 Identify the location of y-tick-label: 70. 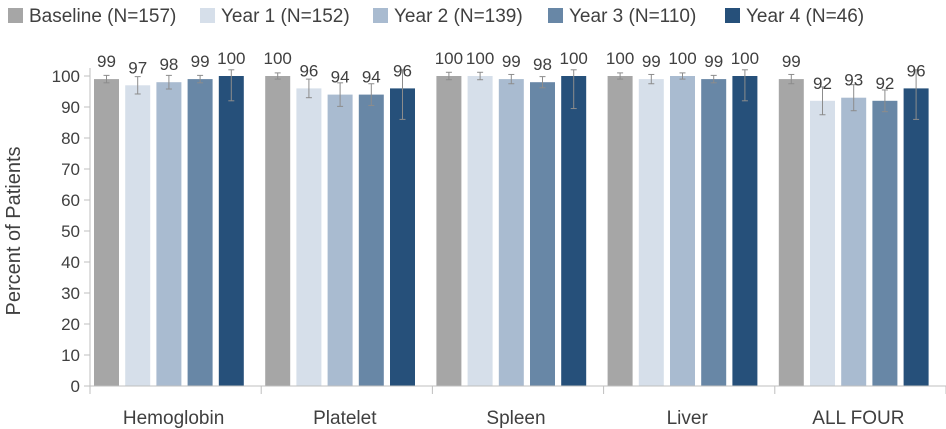
(70, 169).